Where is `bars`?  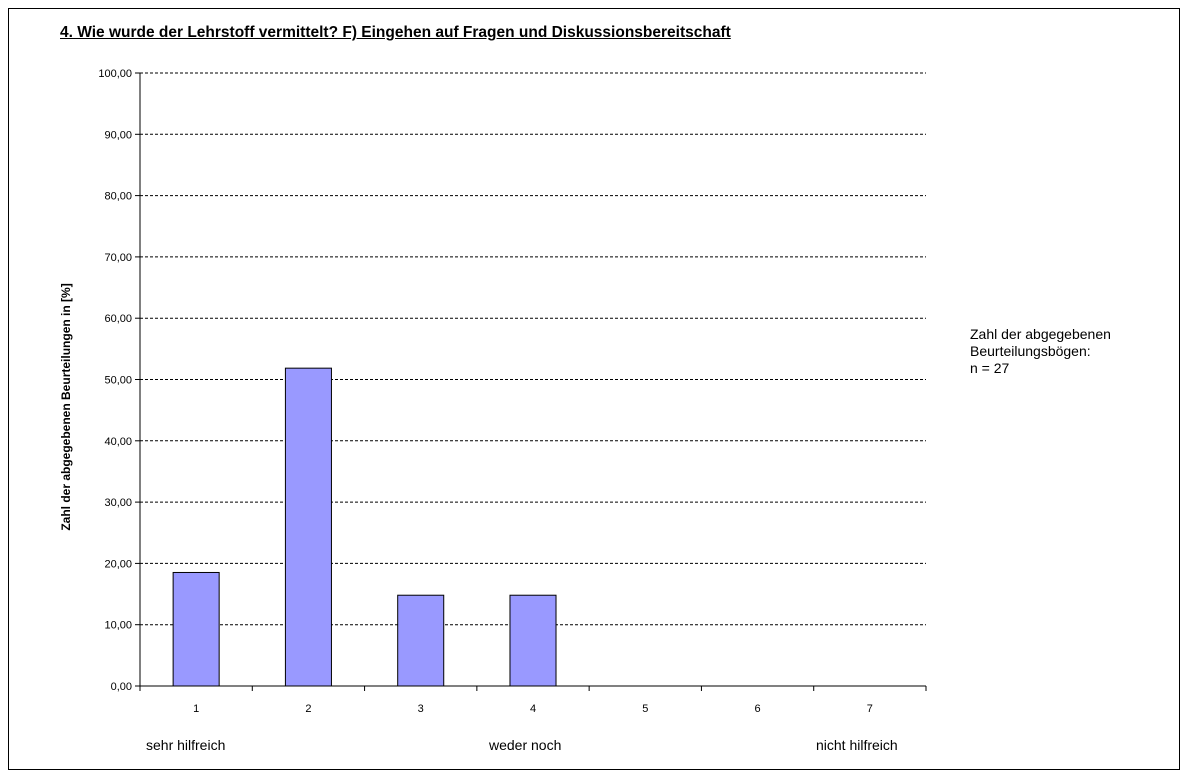 bars is located at coordinates (364, 527).